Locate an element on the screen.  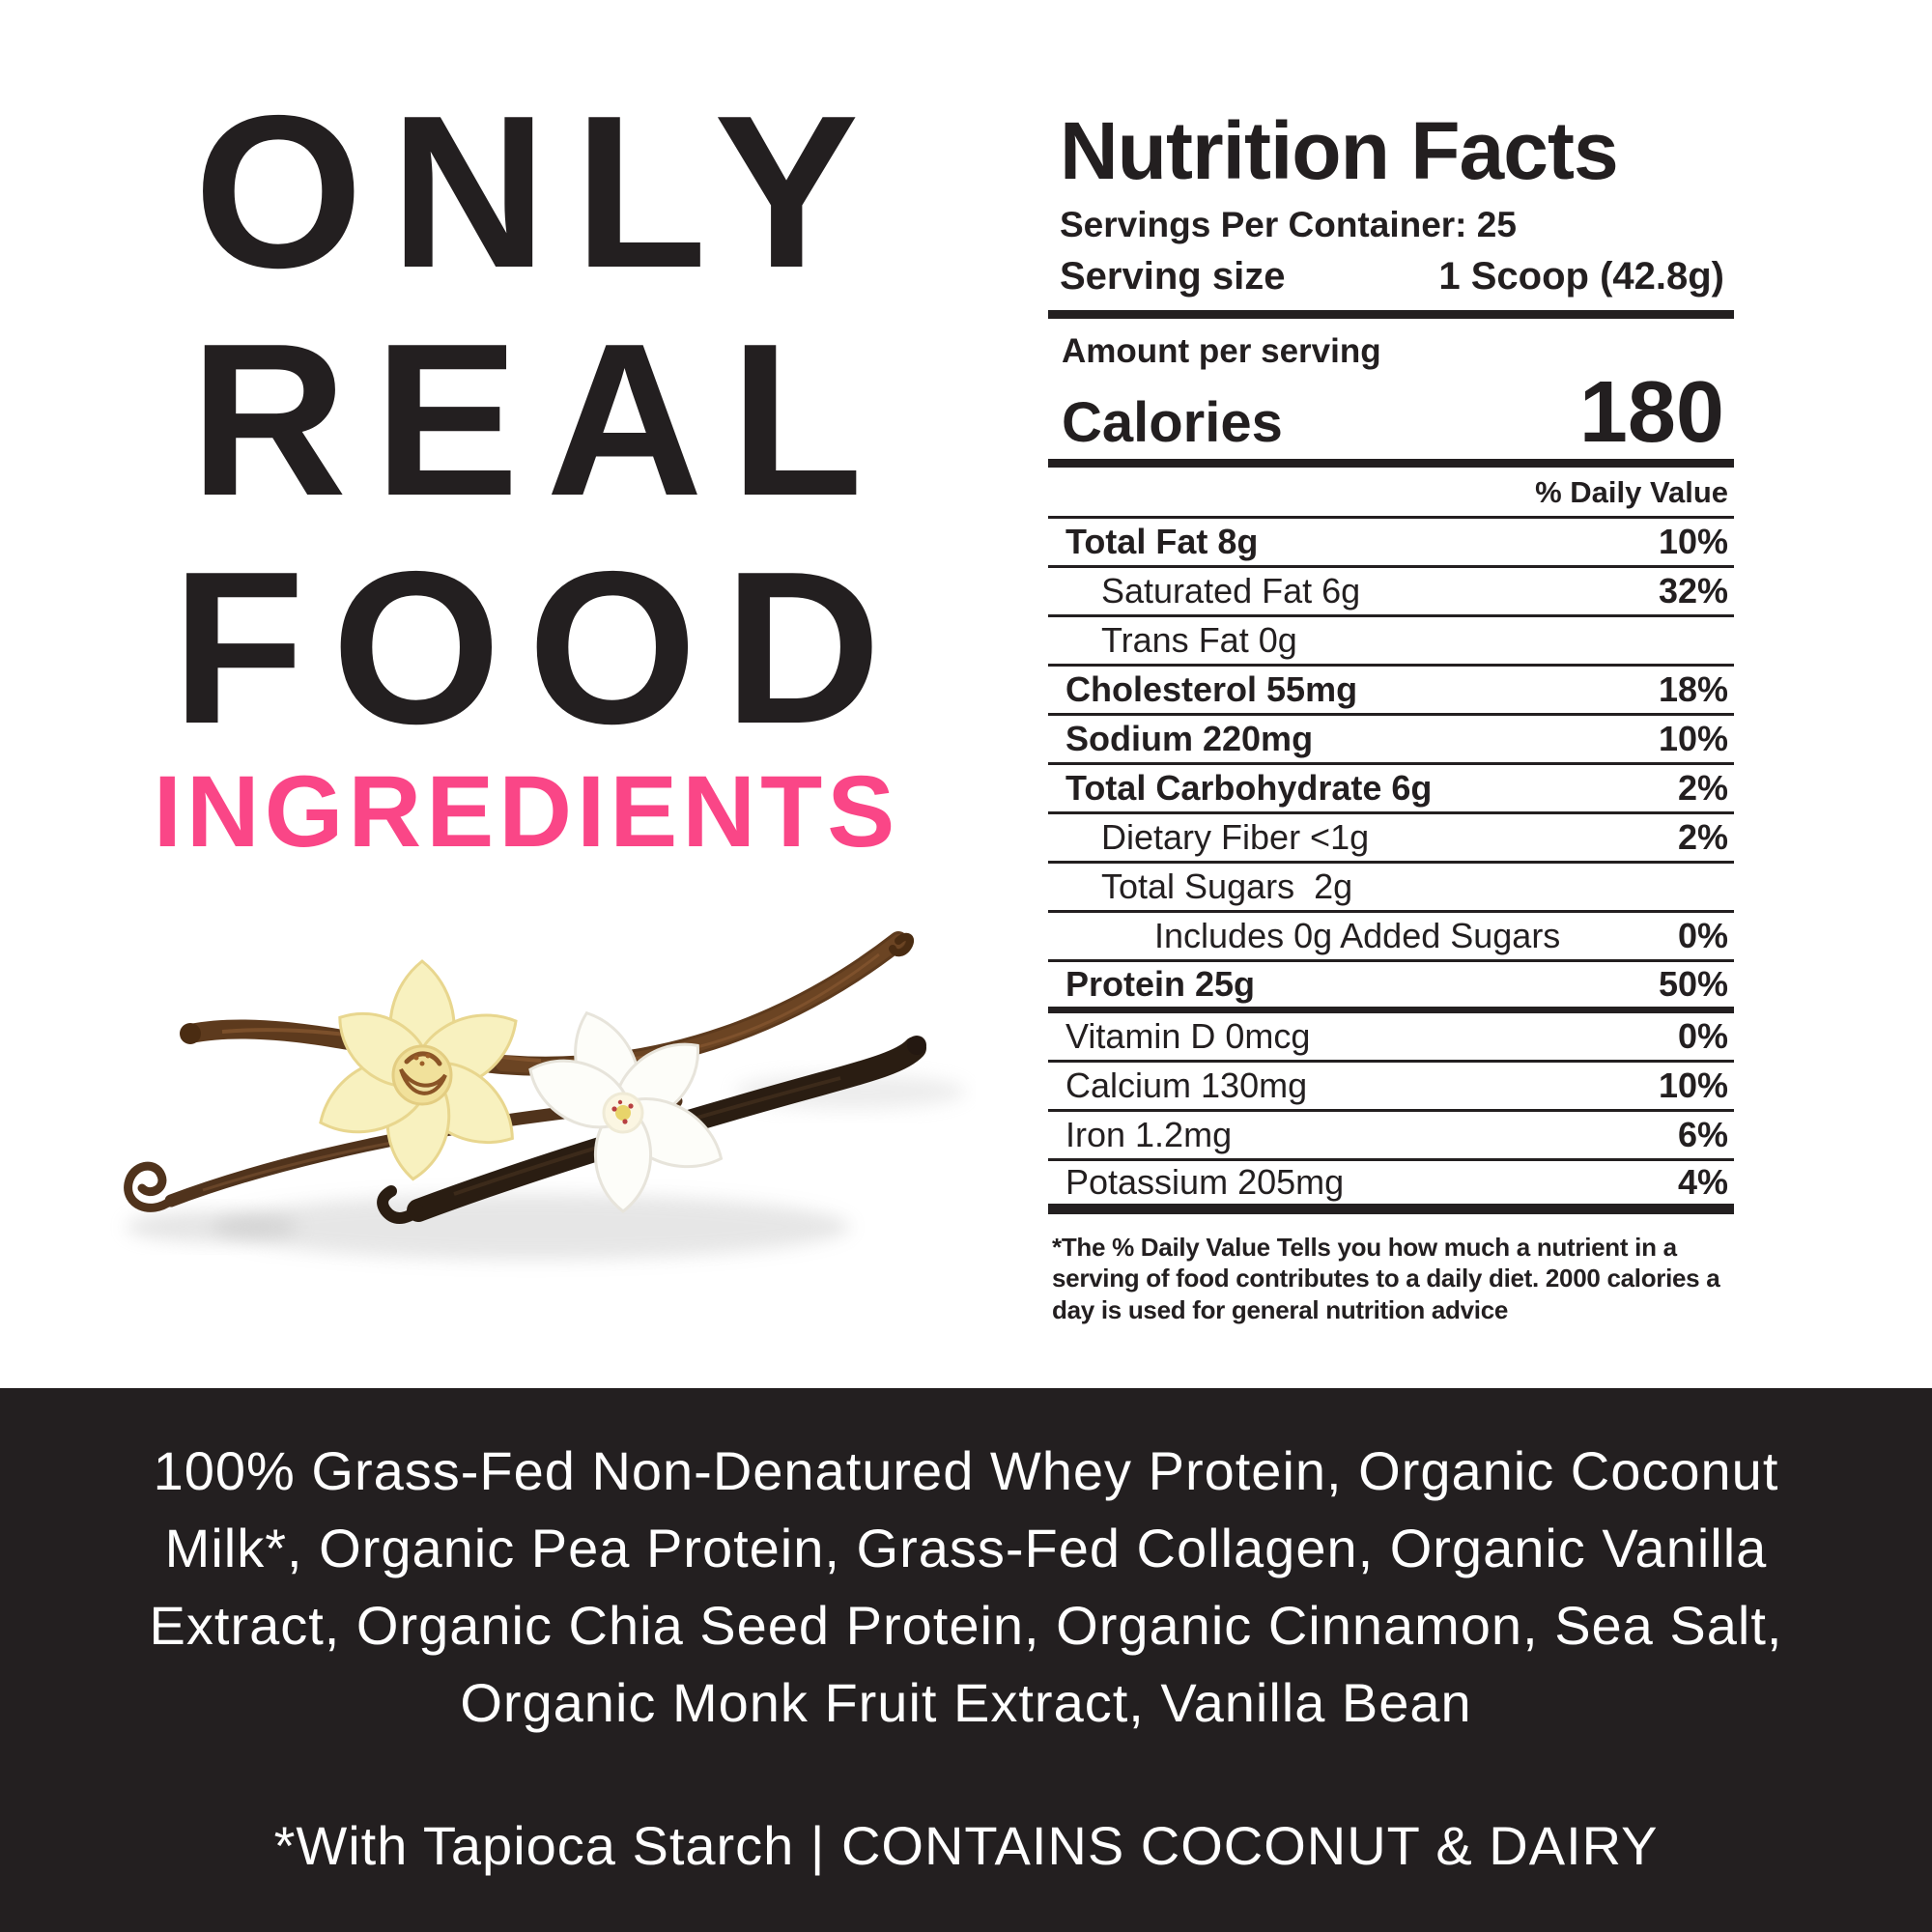
nutrient-label: Cholesterol 55mg is located at coordinates (1211, 688).